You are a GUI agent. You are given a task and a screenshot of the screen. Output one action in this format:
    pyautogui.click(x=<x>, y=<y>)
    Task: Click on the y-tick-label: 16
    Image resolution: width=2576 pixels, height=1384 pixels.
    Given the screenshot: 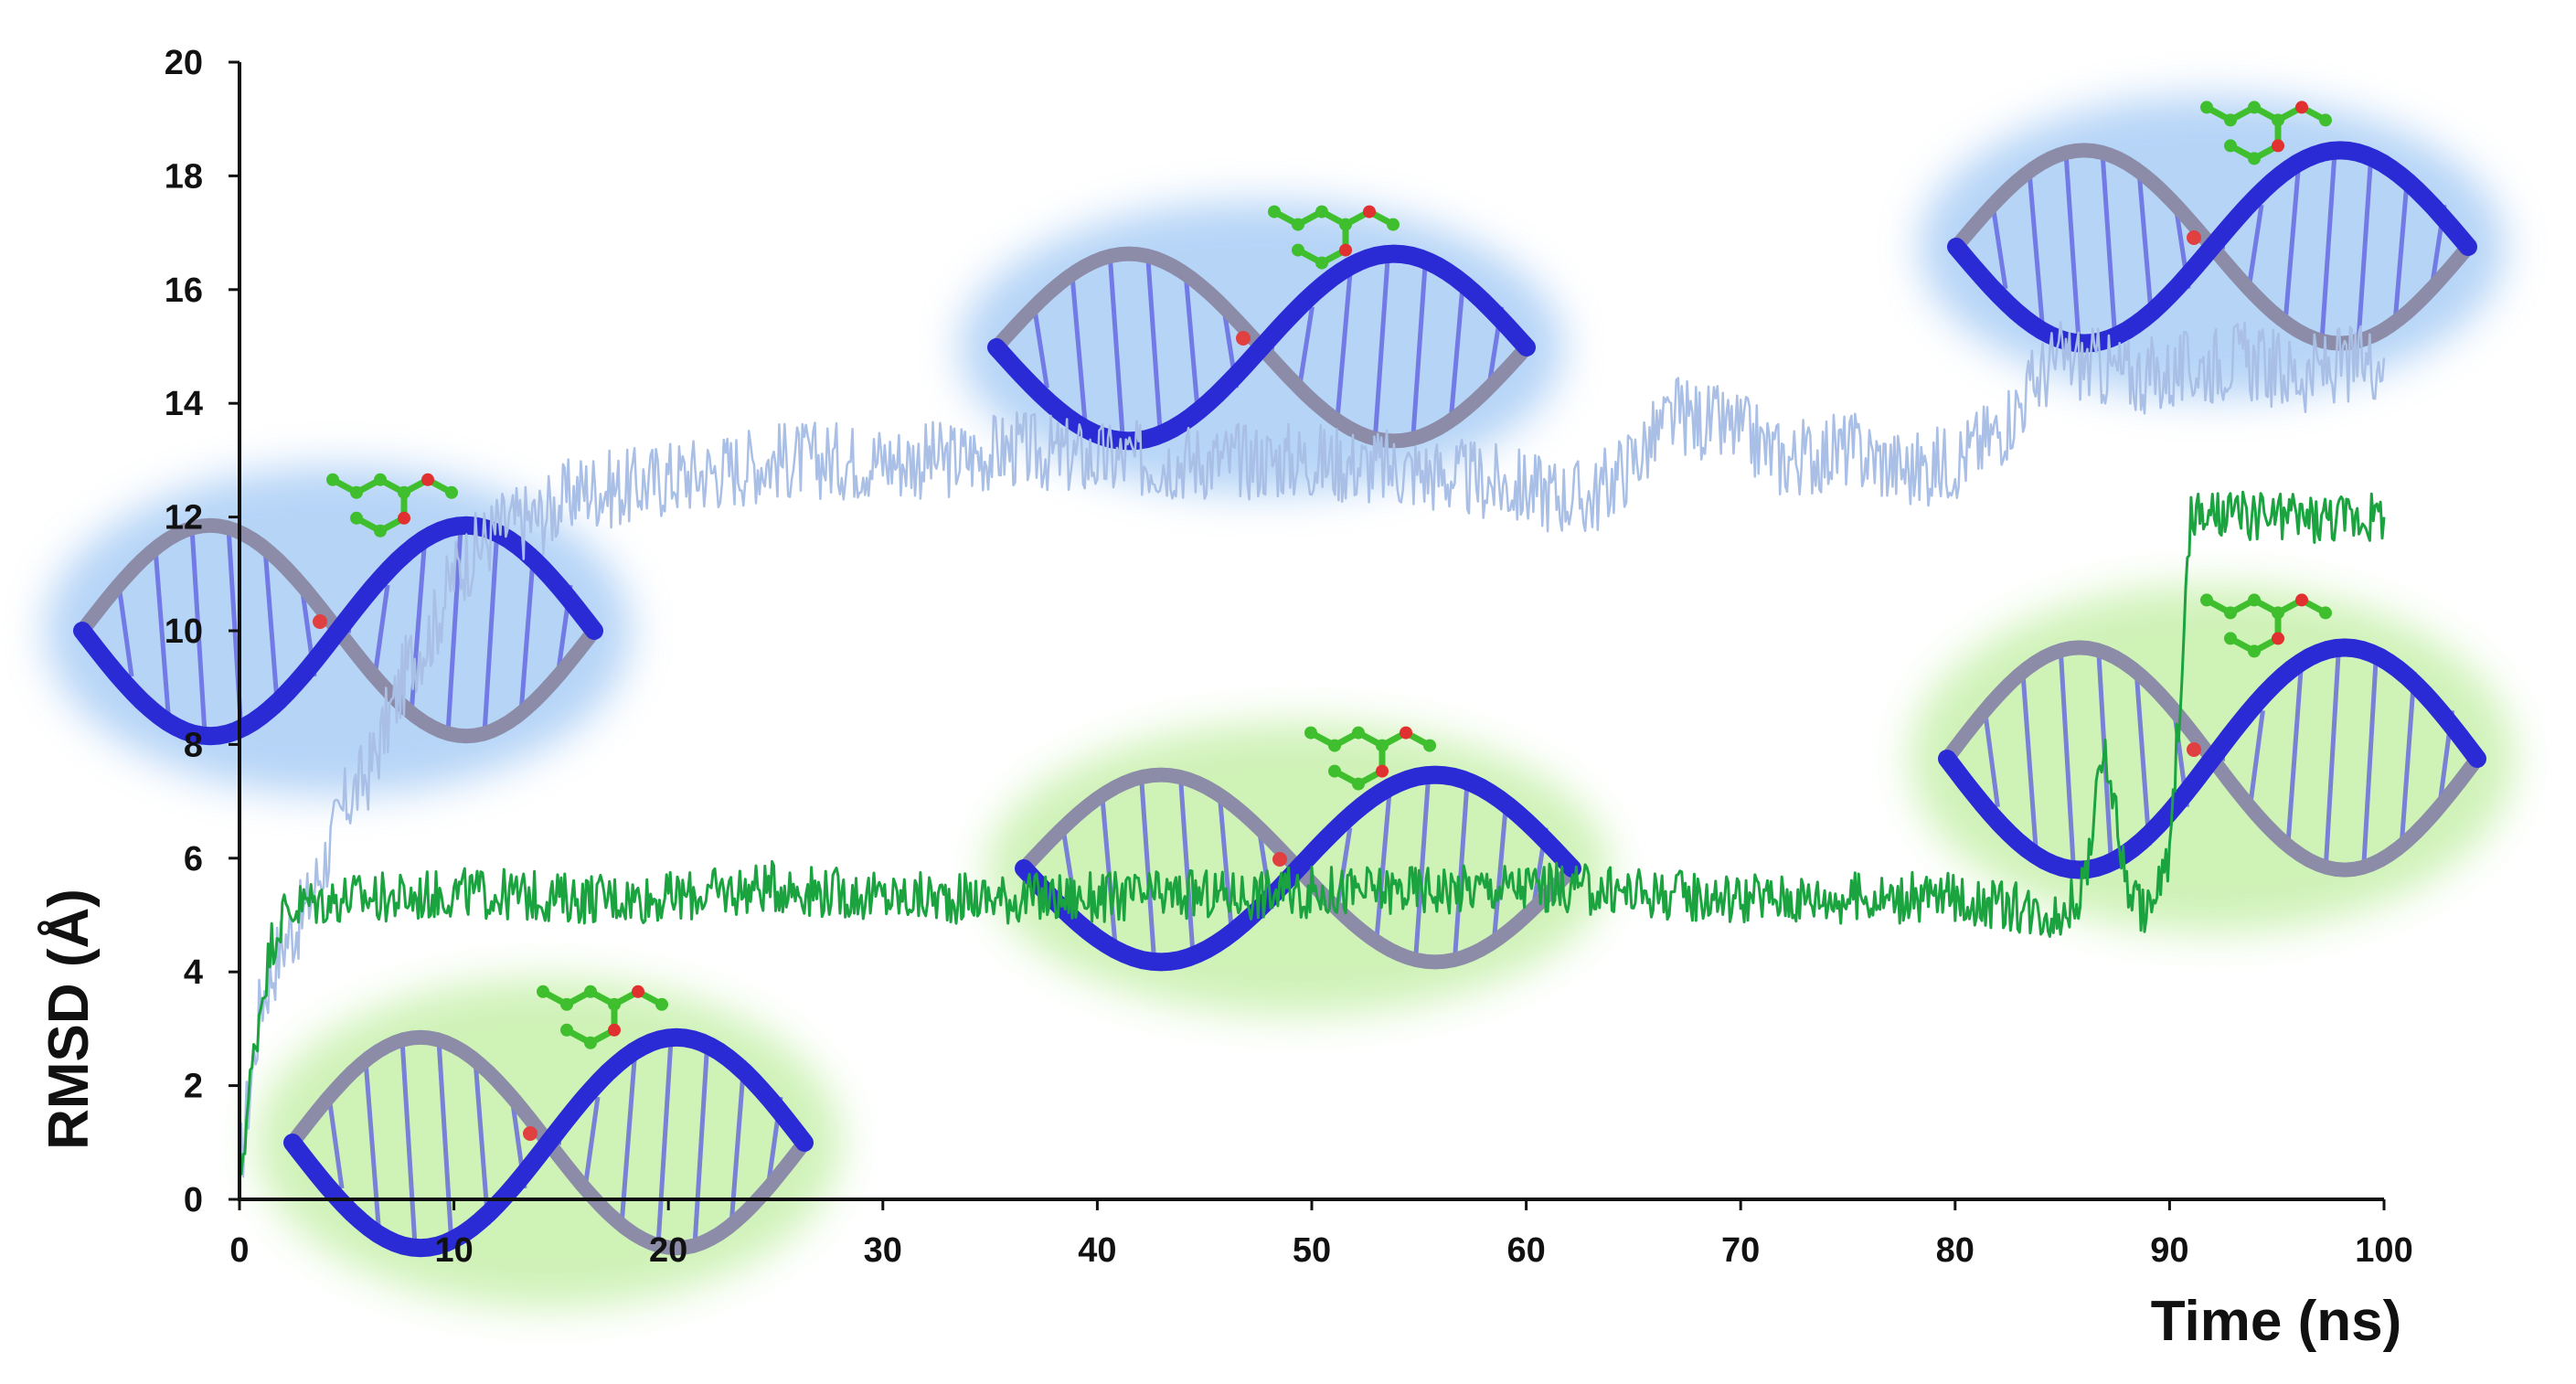 What is the action you would take?
    pyautogui.click(x=184, y=290)
    